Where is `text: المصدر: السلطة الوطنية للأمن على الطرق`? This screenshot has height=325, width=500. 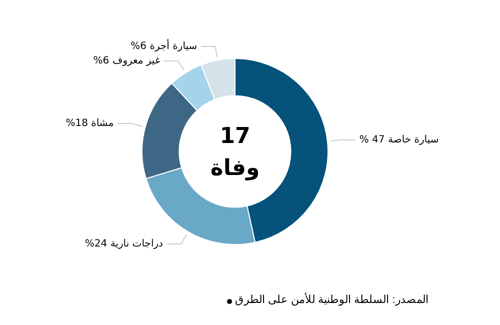
text: المصدر: السلطة الوطنية للأمن على الطرق is located at coordinates (331, 299).